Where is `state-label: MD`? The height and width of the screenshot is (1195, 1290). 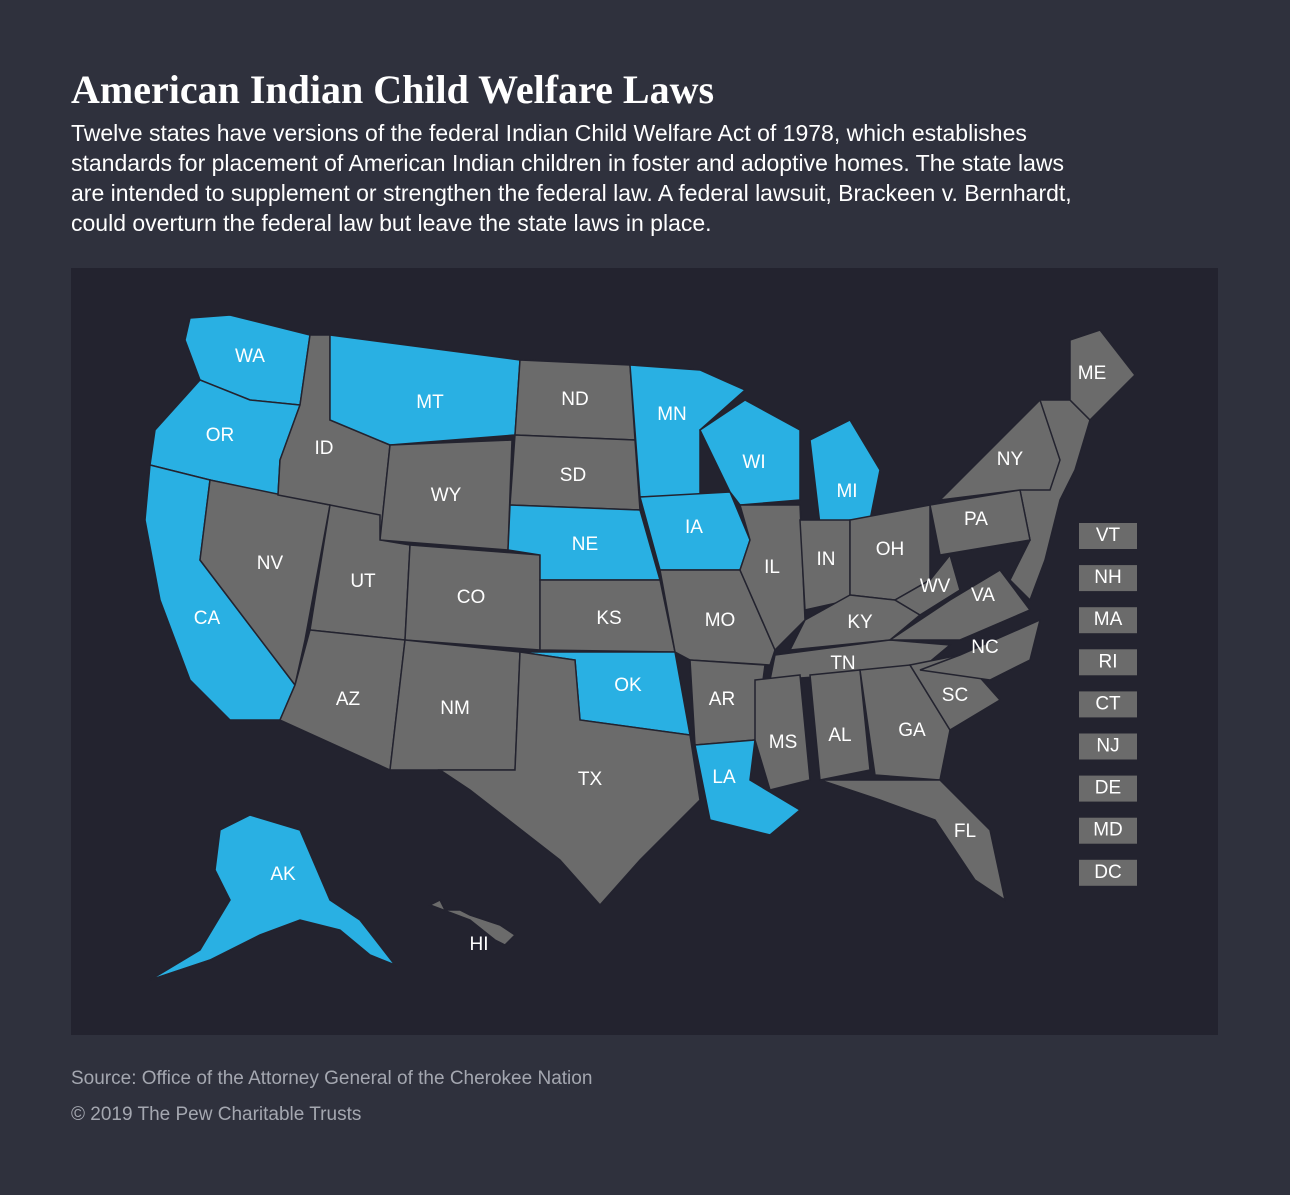 state-label: MD is located at coordinates (1108, 830).